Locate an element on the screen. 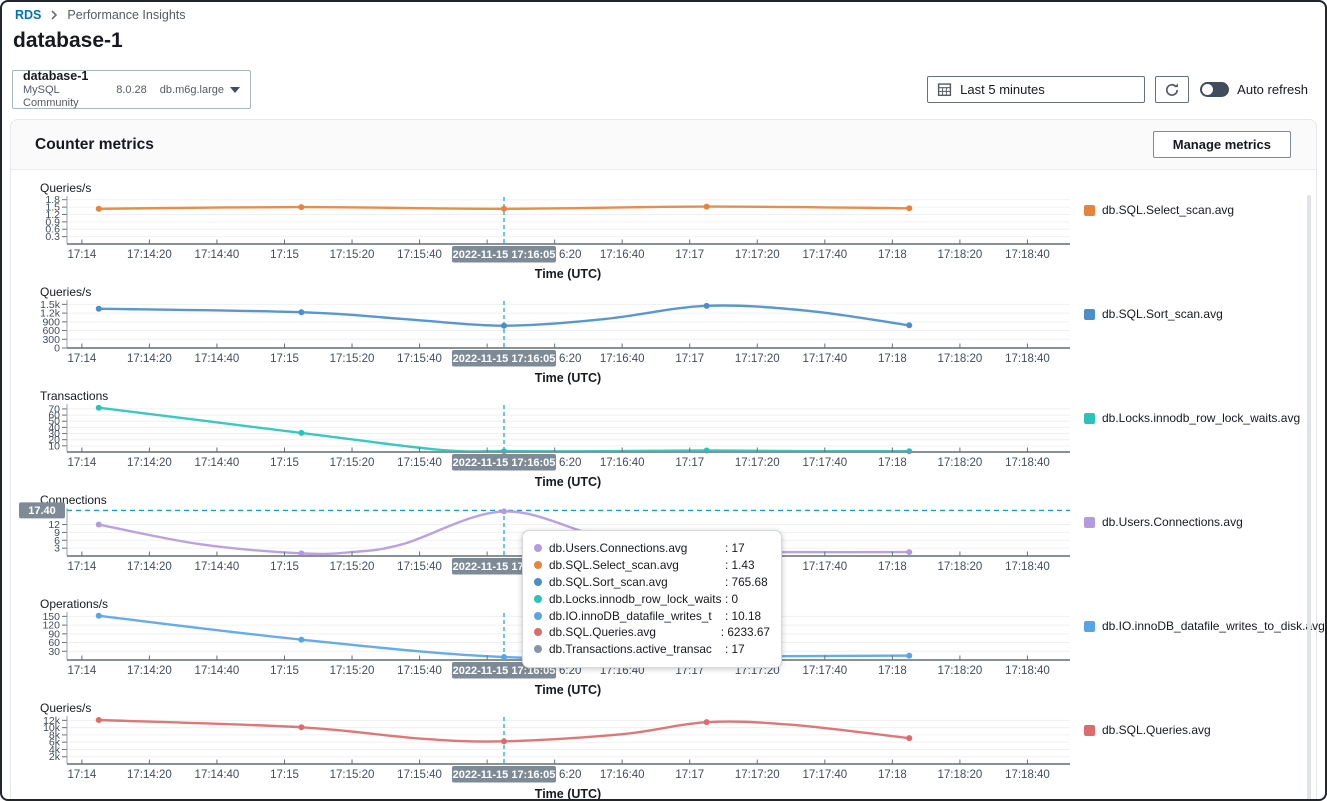 The image size is (1327, 801). chart-y-axis-title: Operations/s is located at coordinates (74, 604).